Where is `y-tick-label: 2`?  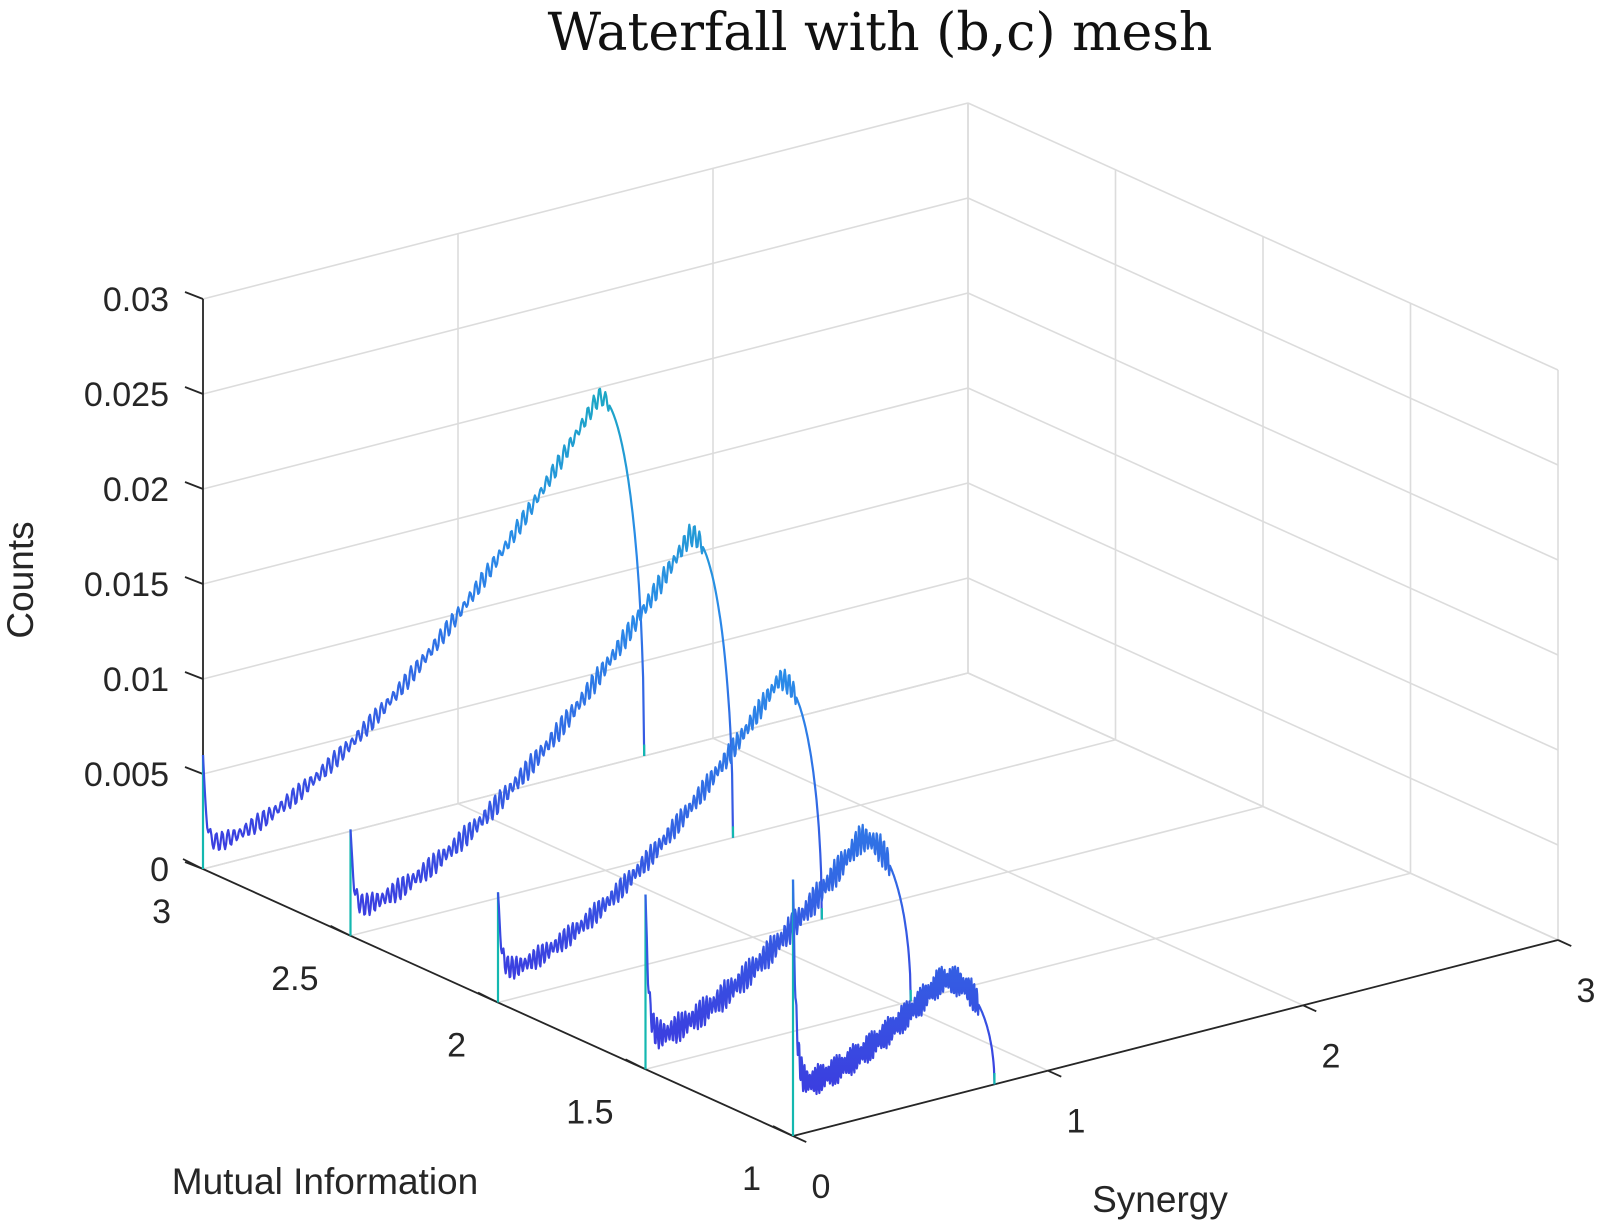 y-tick-label: 2 is located at coordinates (456, 1046).